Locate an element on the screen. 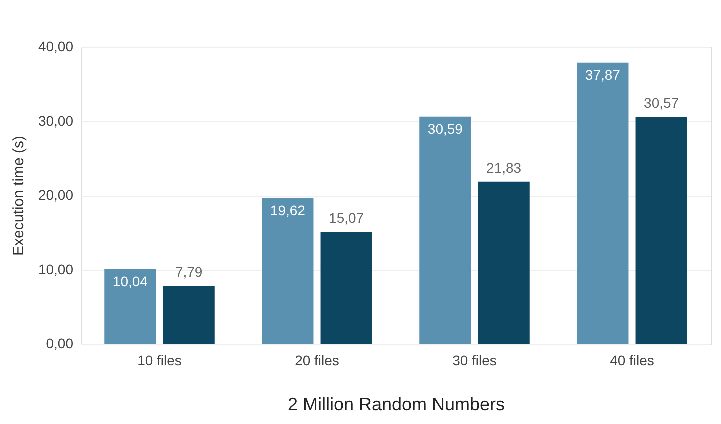  x-tick-label: 30 files is located at coordinates (474, 360).